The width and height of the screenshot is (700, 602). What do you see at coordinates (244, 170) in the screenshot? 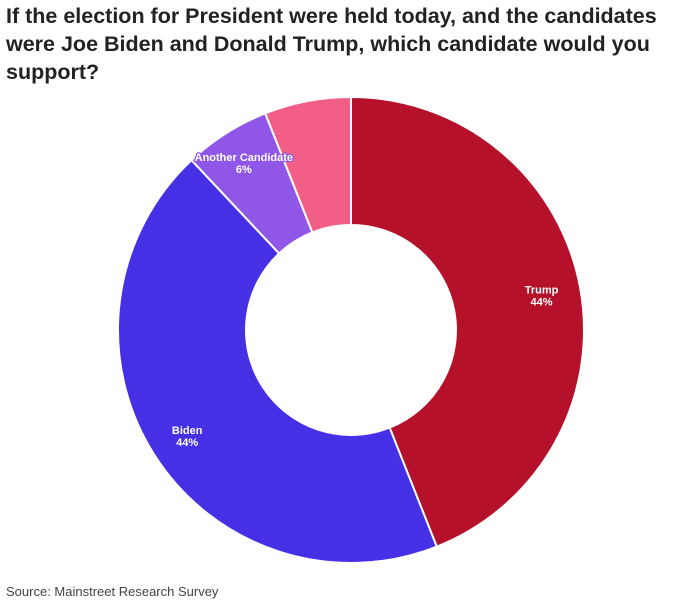
I see `value-another-candidate: 6%` at bounding box center [244, 170].